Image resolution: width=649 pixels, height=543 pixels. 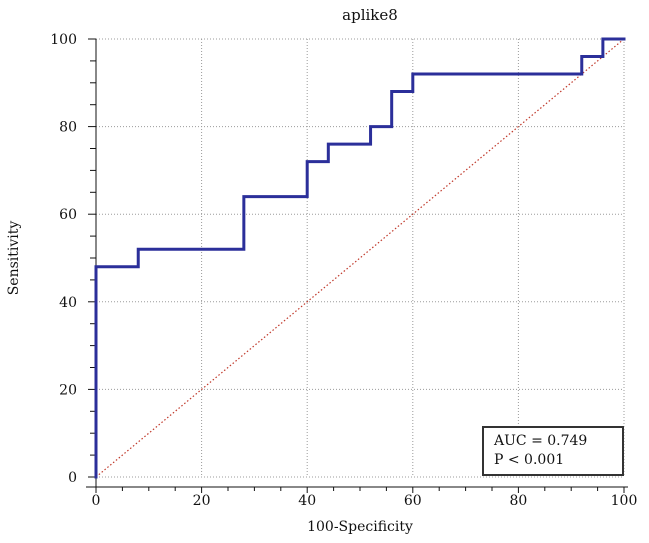 What do you see at coordinates (529, 460) in the screenshot?
I see `p-value-text: P < 0.001` at bounding box center [529, 460].